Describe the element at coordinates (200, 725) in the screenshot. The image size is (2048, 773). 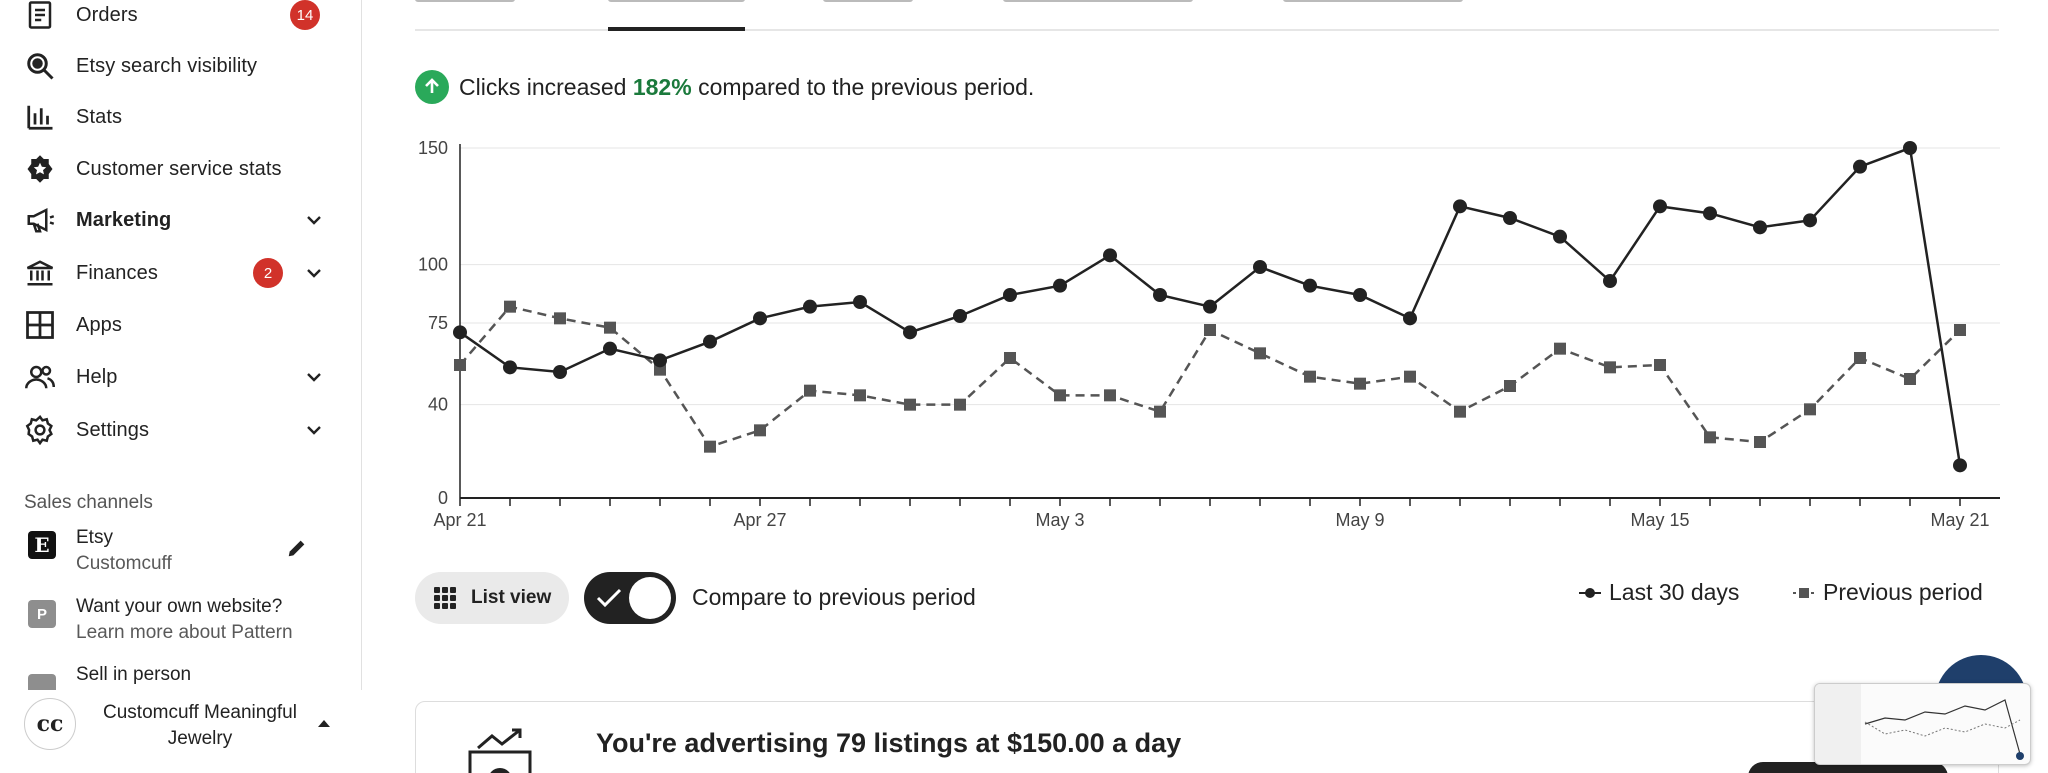
I see `shop-name: Customcuff Meaningful Jewelry` at that location.